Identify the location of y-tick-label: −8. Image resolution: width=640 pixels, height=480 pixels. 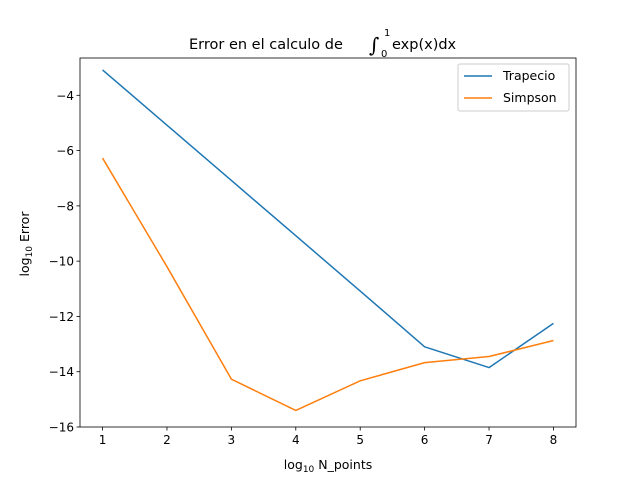
(65, 206).